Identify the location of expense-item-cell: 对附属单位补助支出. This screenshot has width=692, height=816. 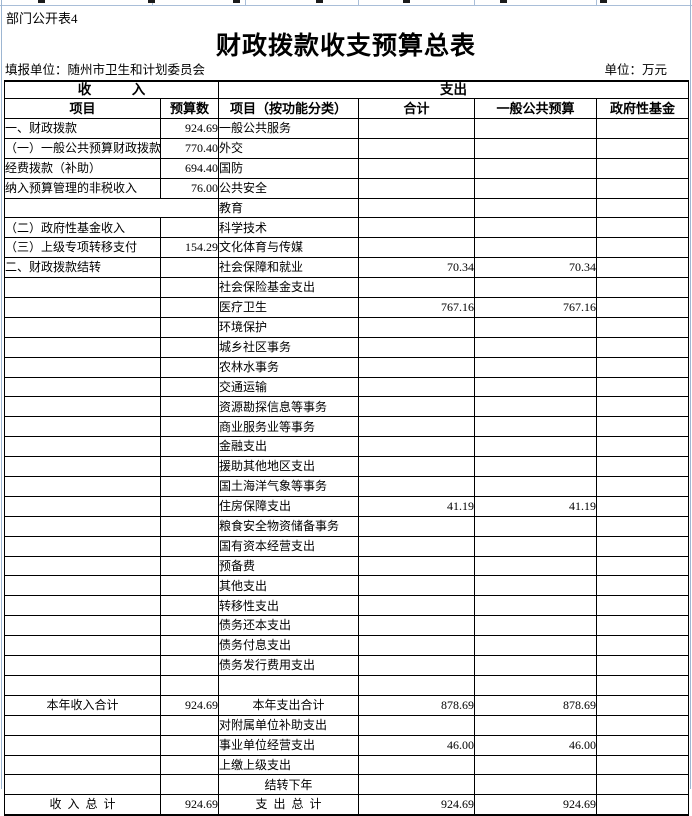
(288, 725).